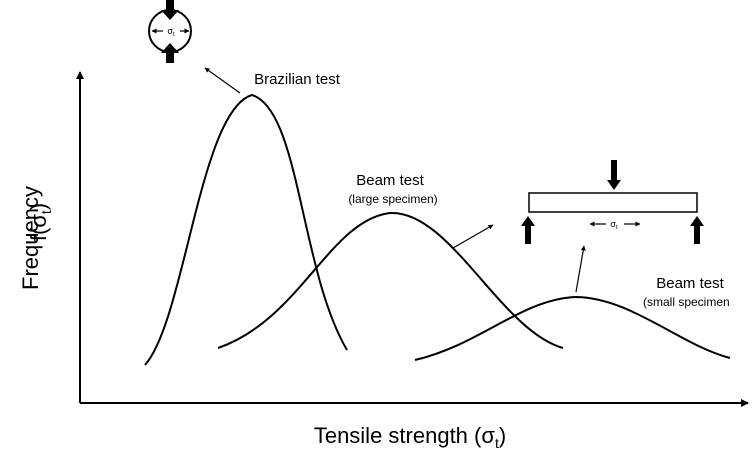  I want to click on x-label: Tensile strength (σt), so click(410, 437).